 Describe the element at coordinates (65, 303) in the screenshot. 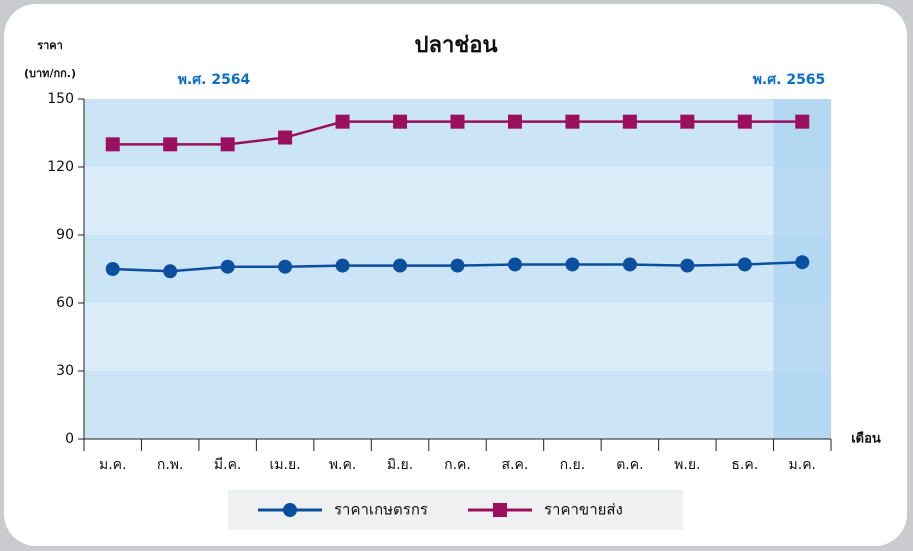

I see `y-tick-label: 60` at that location.